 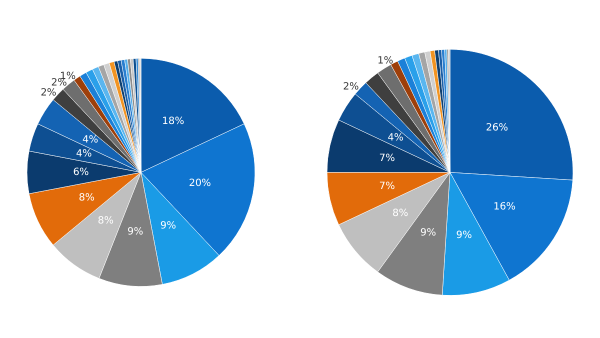 I want to click on data-label: 18%, so click(x=173, y=122).